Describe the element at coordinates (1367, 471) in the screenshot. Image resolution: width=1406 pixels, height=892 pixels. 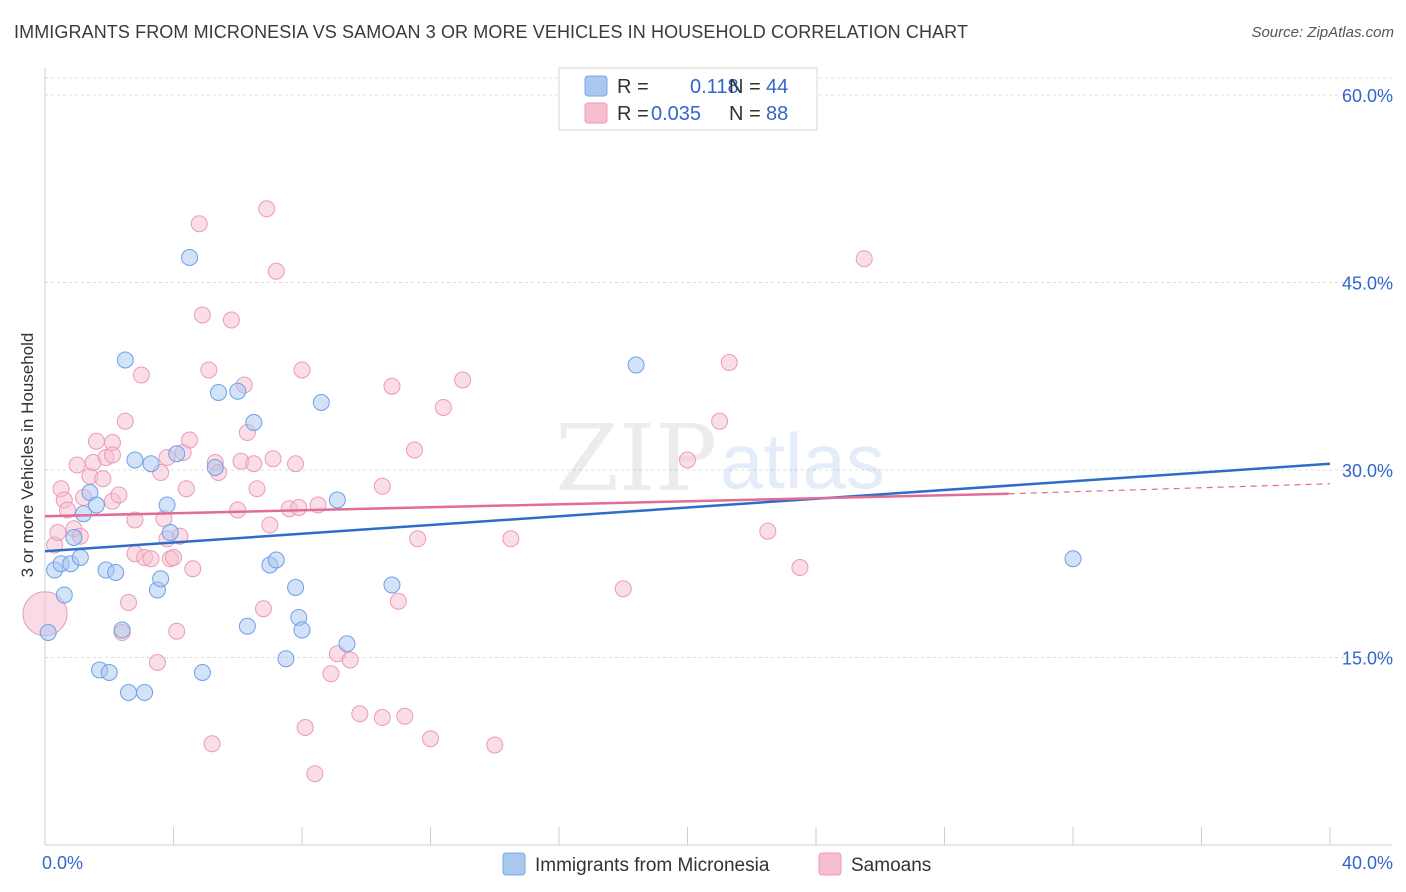
I see `y-tick-label: 30.0%` at that location.